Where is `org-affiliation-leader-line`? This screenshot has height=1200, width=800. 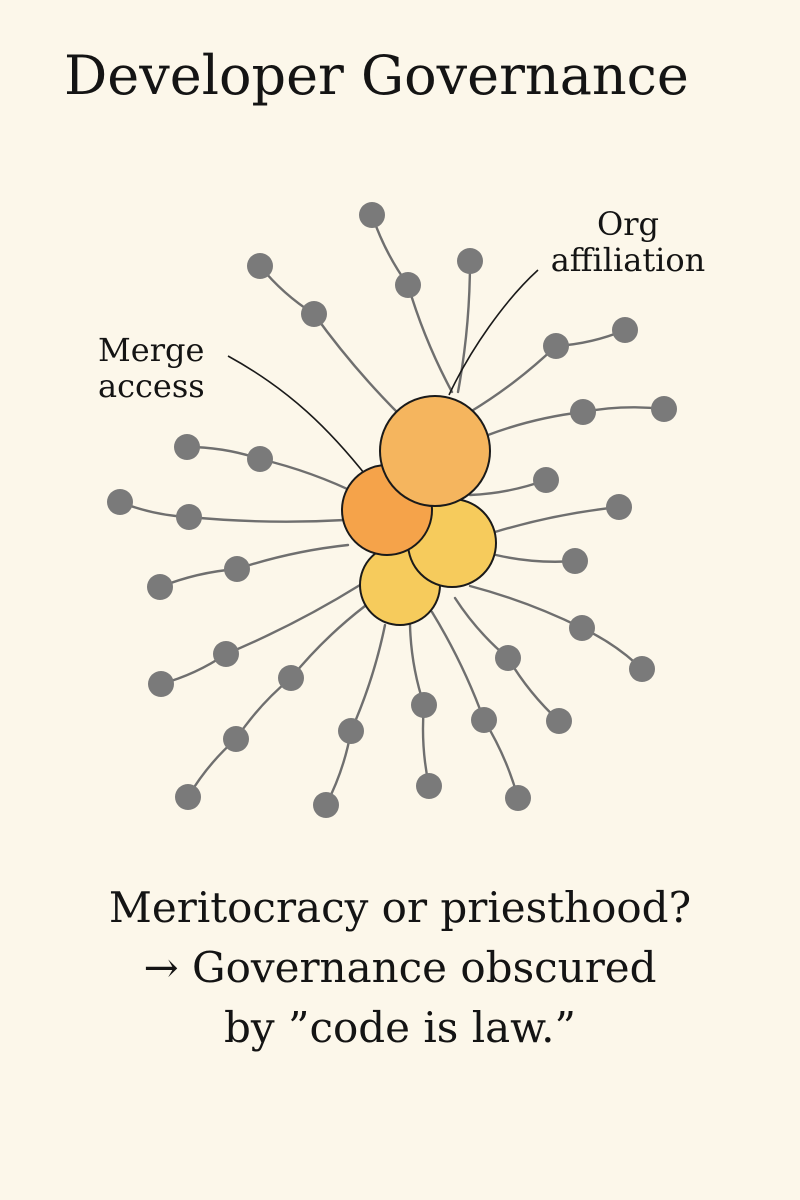 org-affiliation-leader-line is located at coordinates (493, 332).